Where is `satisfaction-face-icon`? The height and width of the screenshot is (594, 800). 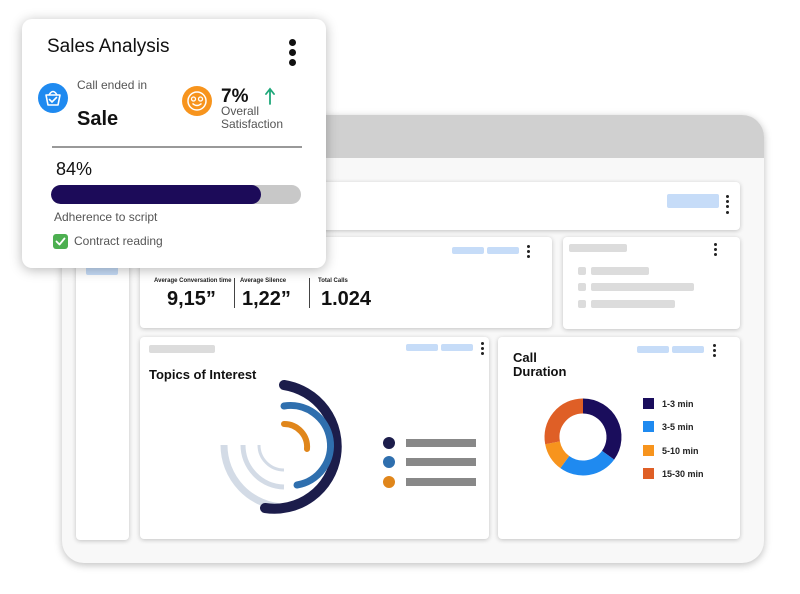 satisfaction-face-icon is located at coordinates (197, 101).